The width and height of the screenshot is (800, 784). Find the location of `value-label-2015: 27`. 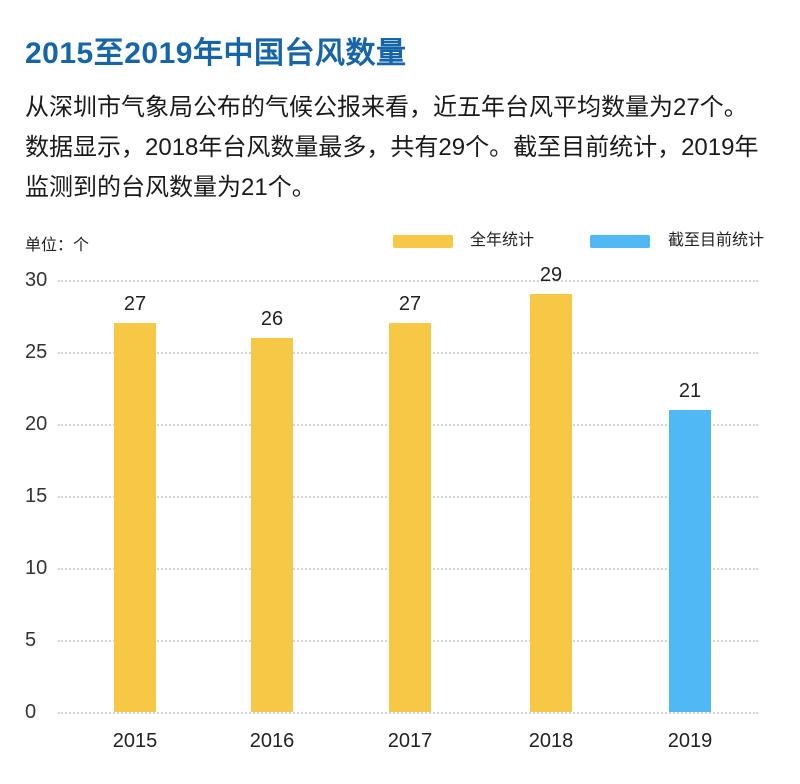

value-label-2015: 27 is located at coordinates (135, 304).